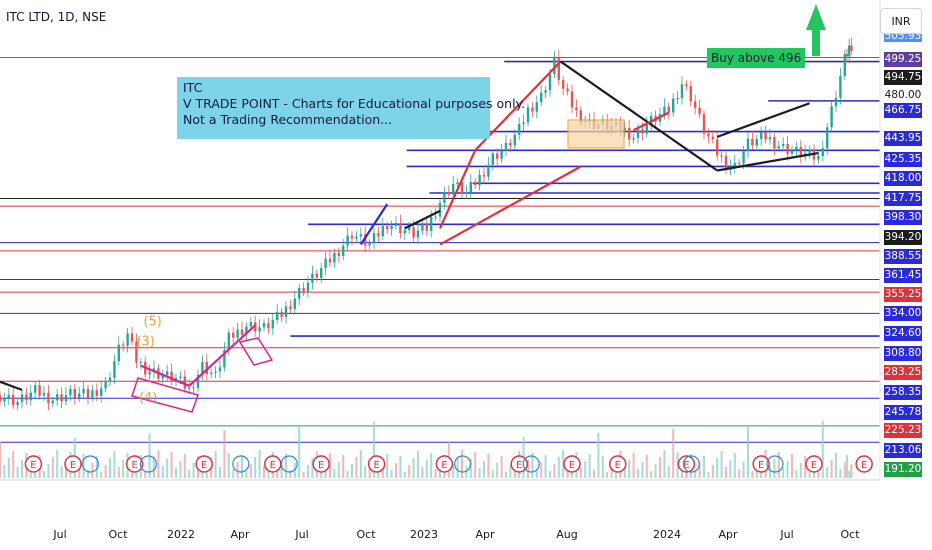  I want to click on price-level-label: 334.00, so click(903, 313).